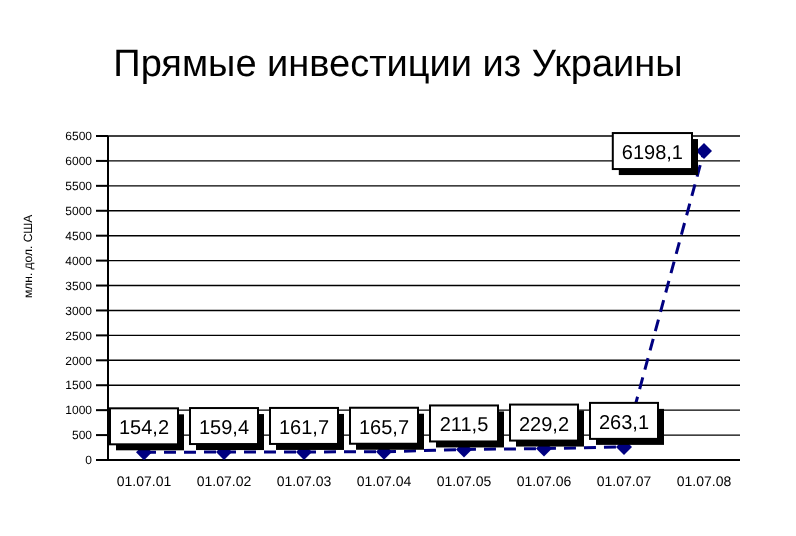  I want to click on data-label: 161,7, so click(304, 428).